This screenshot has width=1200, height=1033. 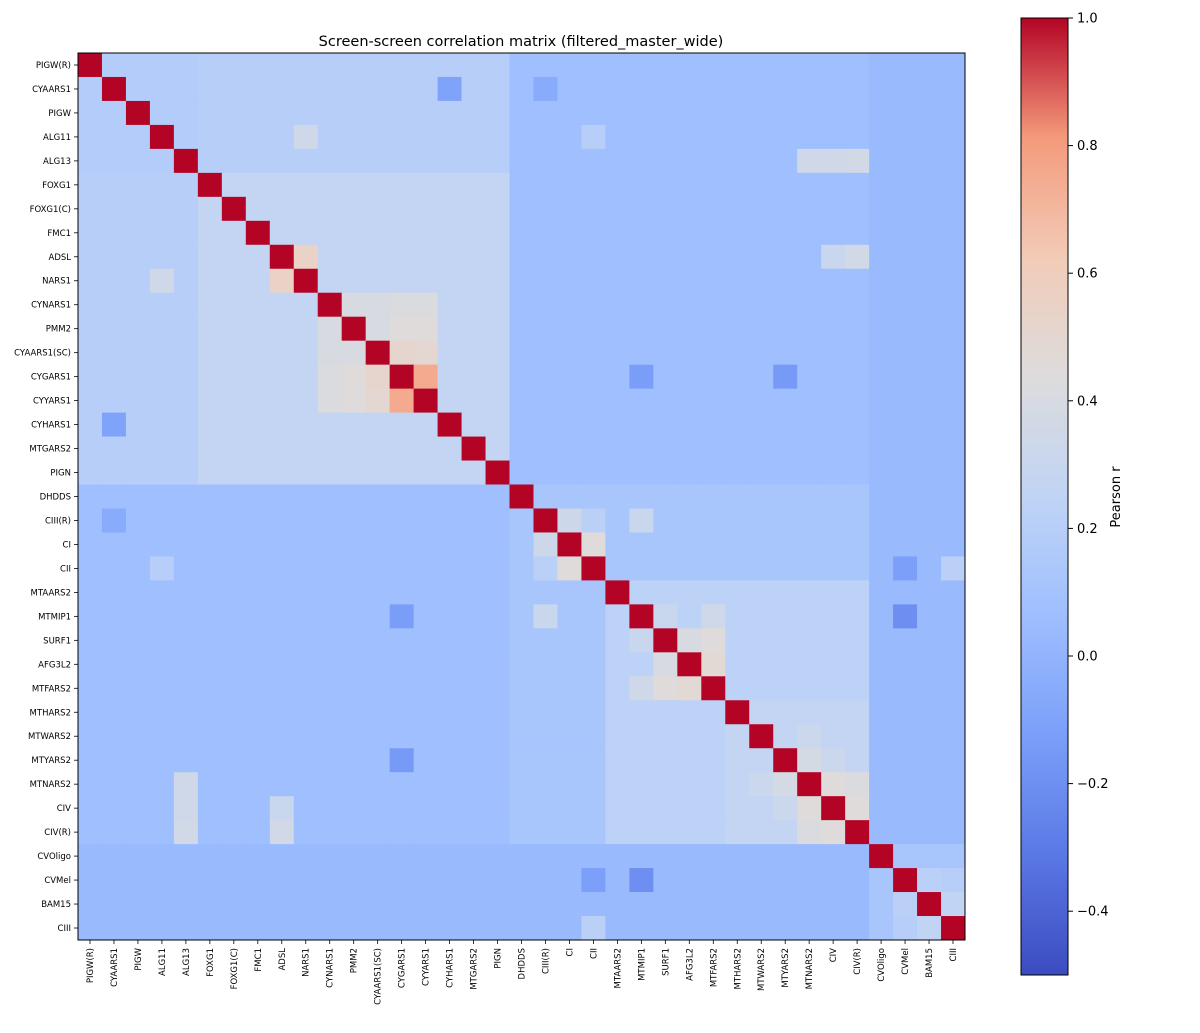 What do you see at coordinates (451, 968) in the screenshot?
I see `column-label: CYHARS1` at bounding box center [451, 968].